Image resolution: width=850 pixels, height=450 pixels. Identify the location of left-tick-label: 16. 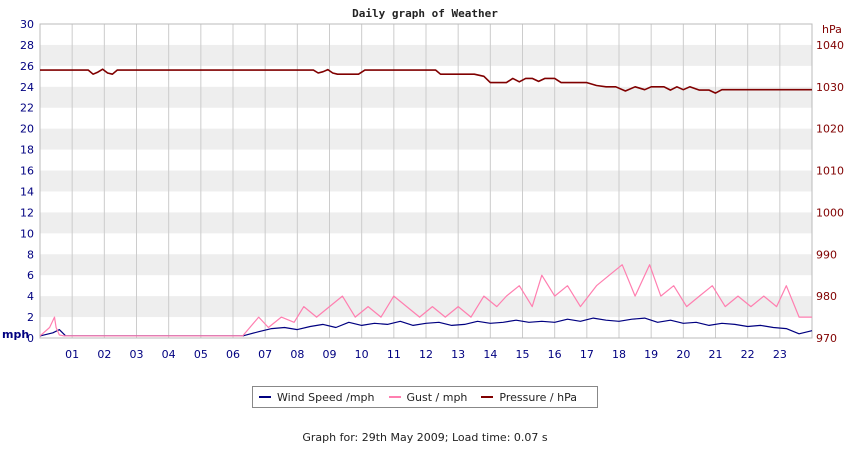
(27, 171).